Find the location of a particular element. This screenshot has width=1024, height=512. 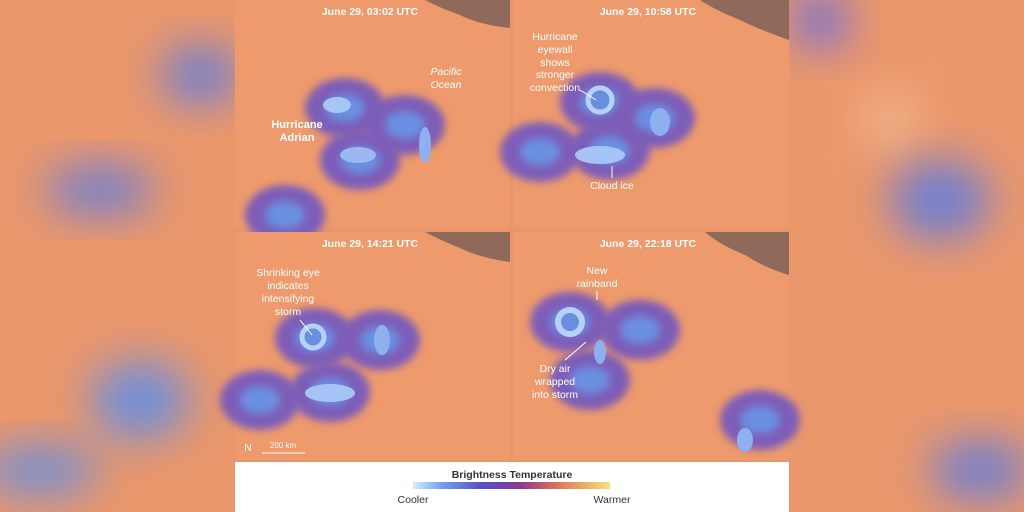

north-arrow: N is located at coordinates (248, 448).